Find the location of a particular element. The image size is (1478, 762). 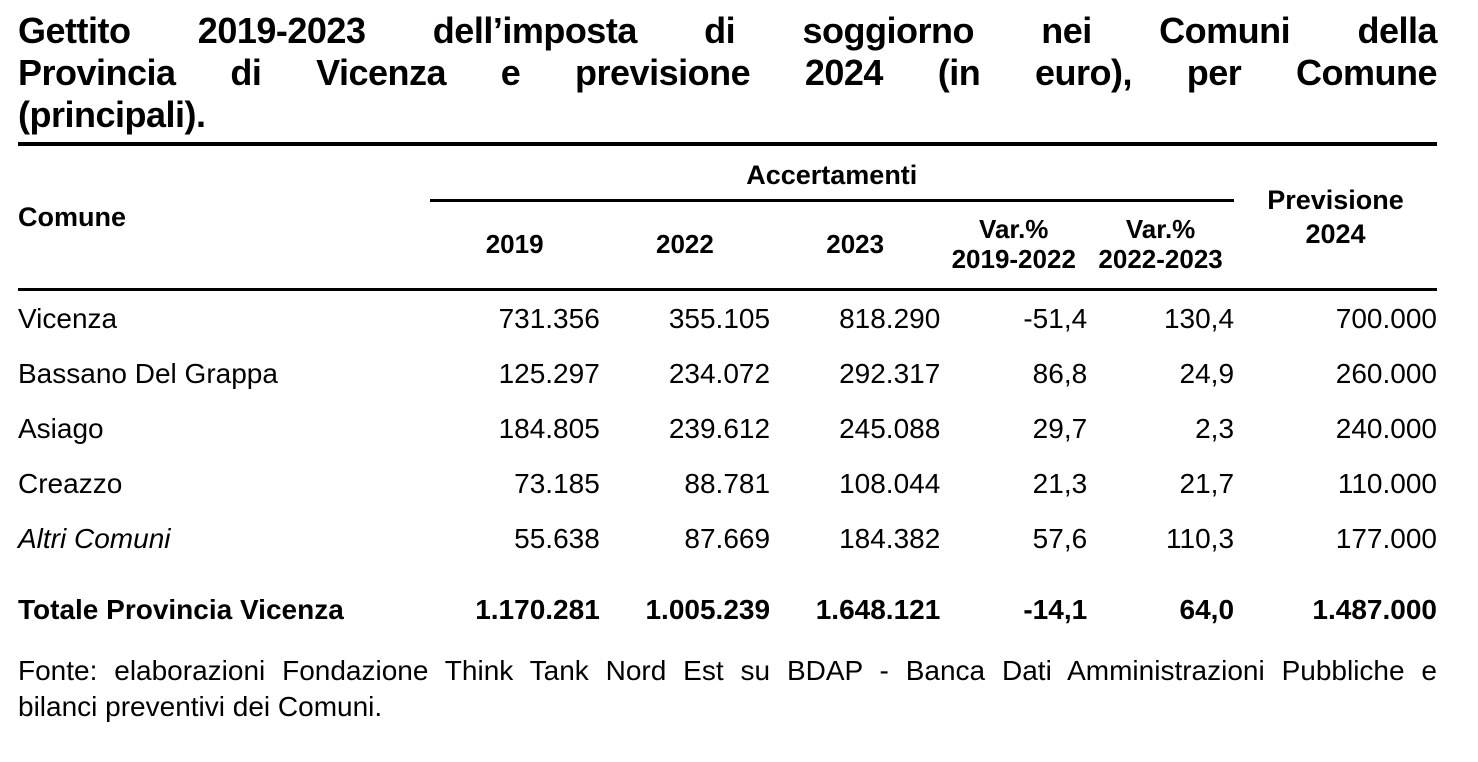

cell-2022: 87.669 is located at coordinates (727, 538).